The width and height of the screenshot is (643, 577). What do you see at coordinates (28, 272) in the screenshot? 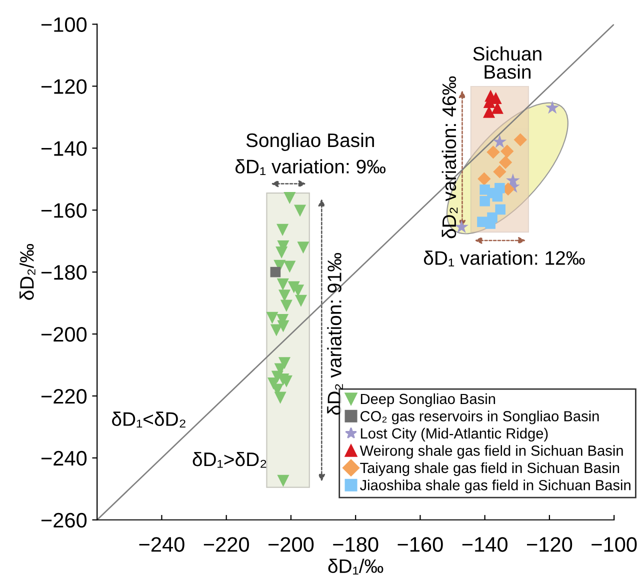
I see `y-axis-title: δD₂/‰` at bounding box center [28, 272].